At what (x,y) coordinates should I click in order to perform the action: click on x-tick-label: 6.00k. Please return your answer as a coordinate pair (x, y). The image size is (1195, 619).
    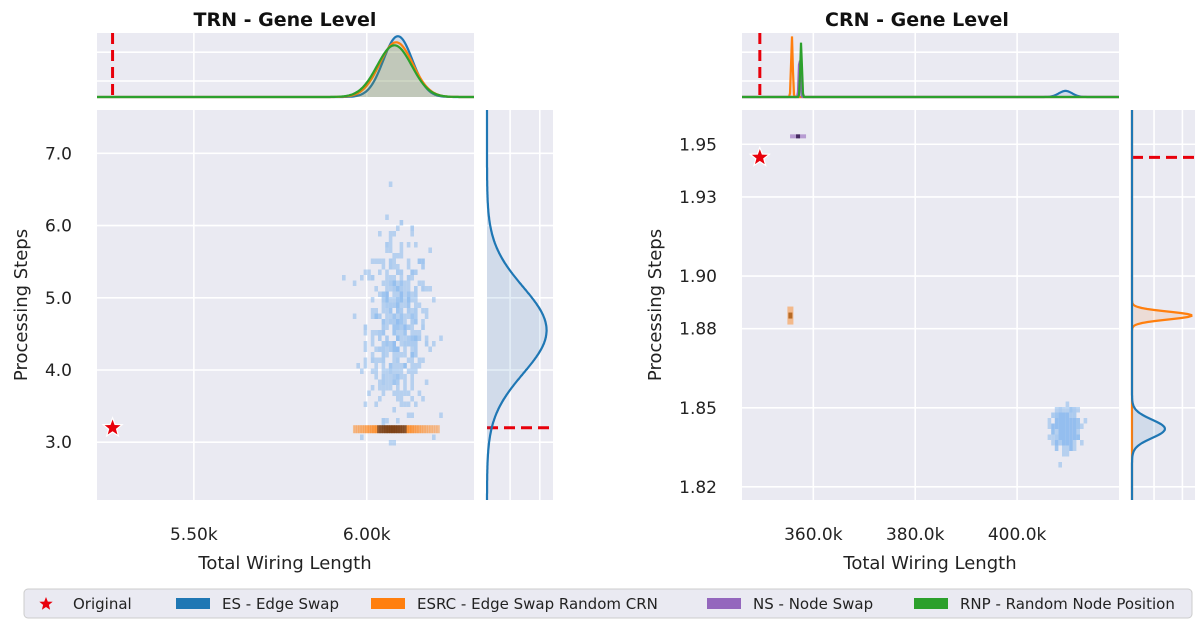
    Looking at the image, I should click on (367, 535).